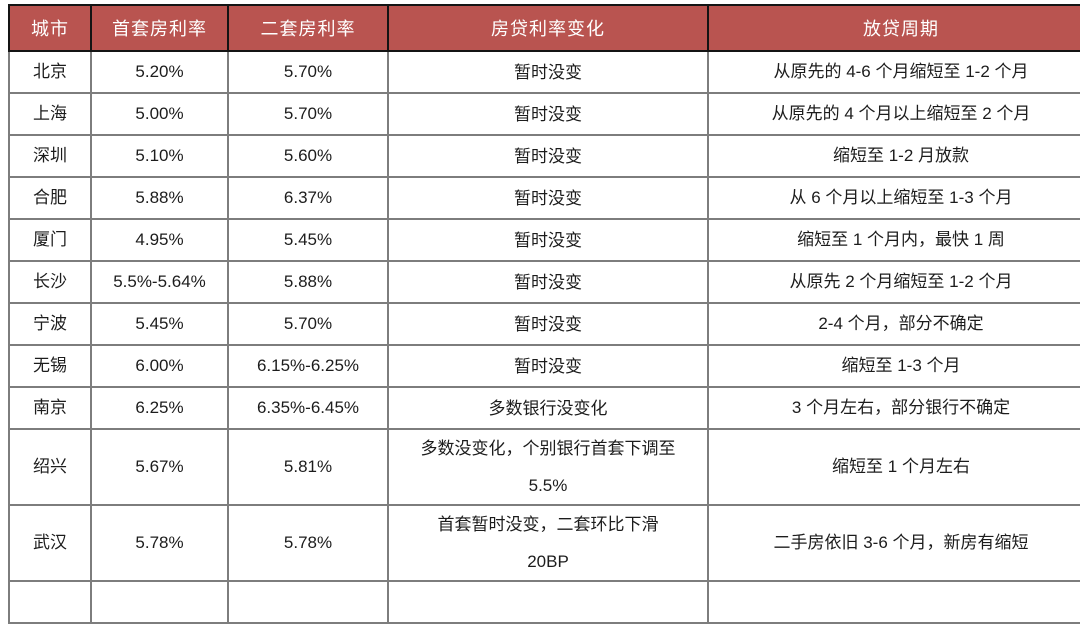 The image size is (1080, 624). I want to click on cell-second-rate: 6.37%, so click(308, 198).